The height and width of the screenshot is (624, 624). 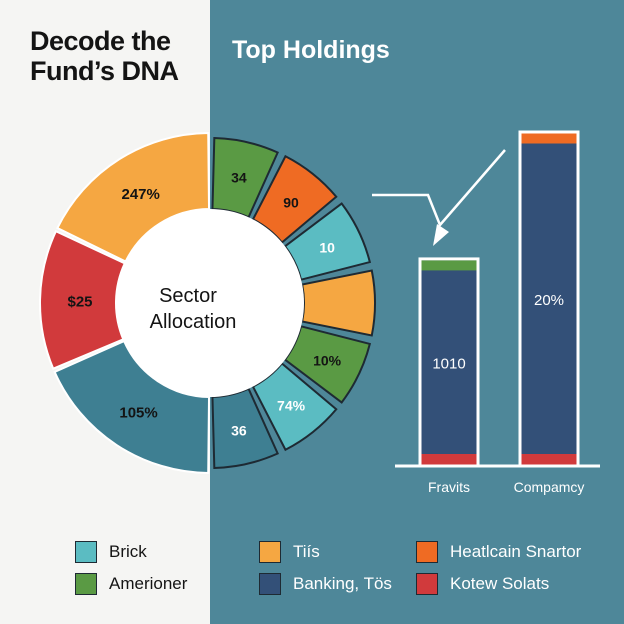 I want to click on bar-value-label: 1010, so click(x=448, y=363).